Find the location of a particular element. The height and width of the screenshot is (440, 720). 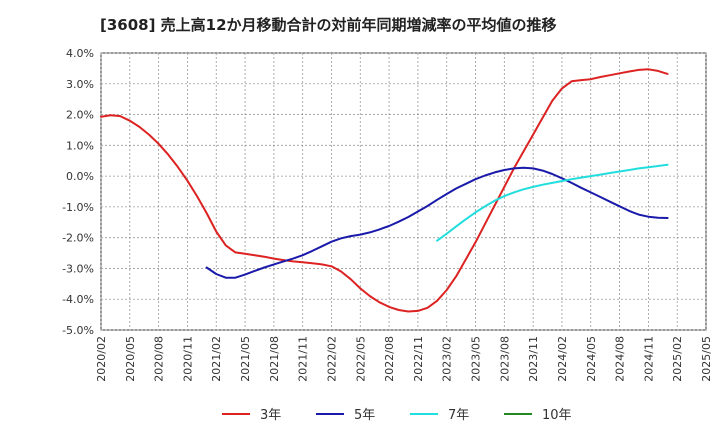

x-tick-label: 2024/05 is located at coordinates (591, 359).